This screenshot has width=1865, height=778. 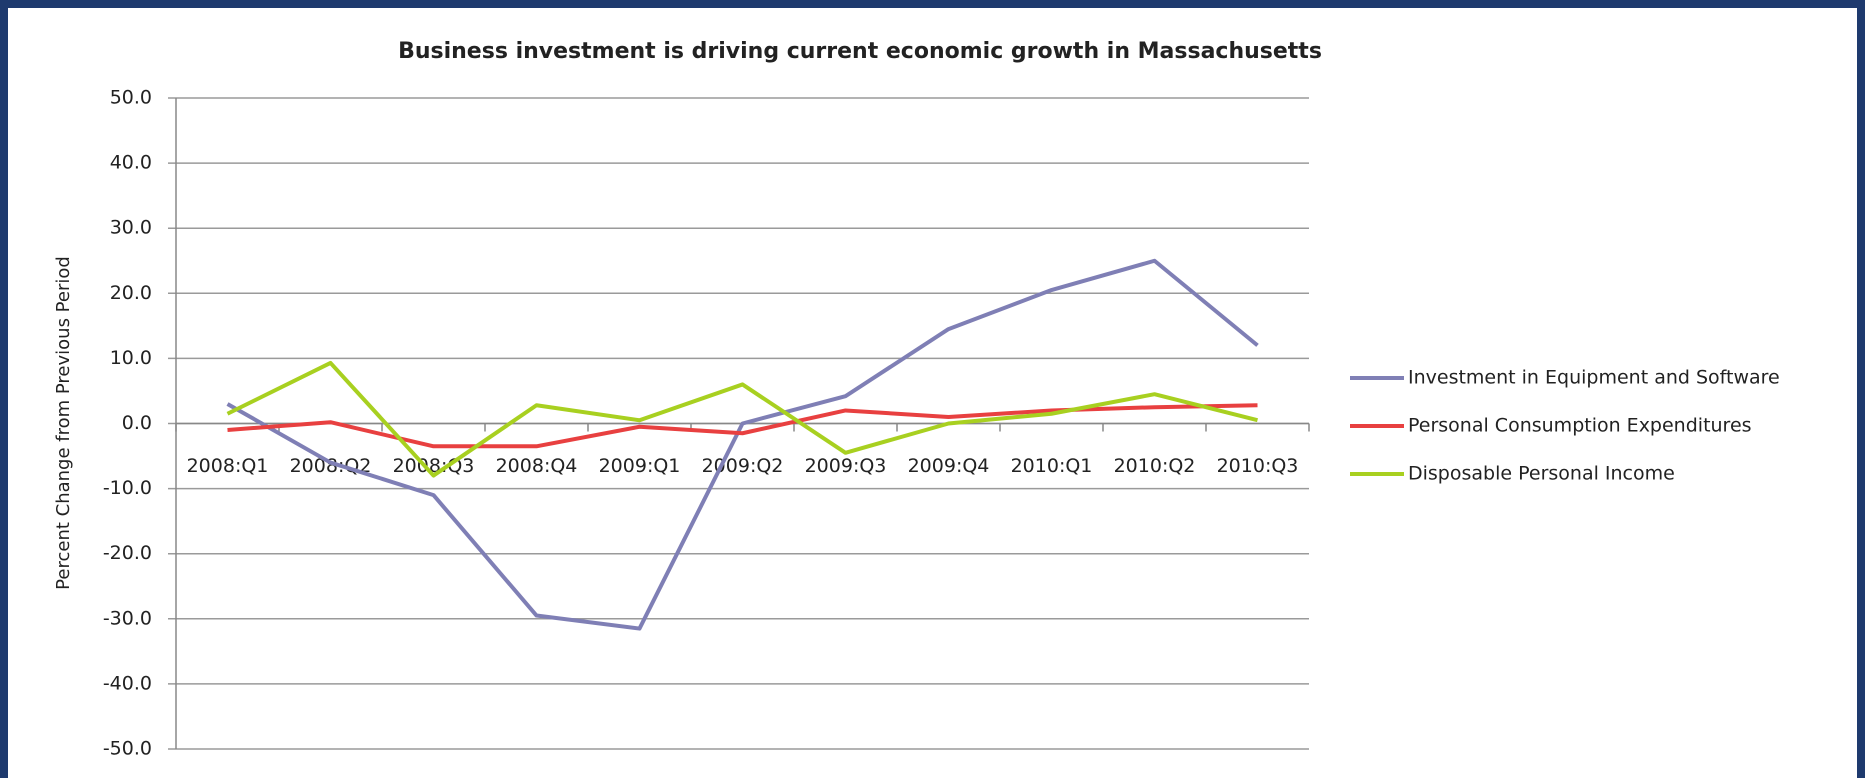 I want to click on y-tick-label: 0.0, so click(x=137, y=423).